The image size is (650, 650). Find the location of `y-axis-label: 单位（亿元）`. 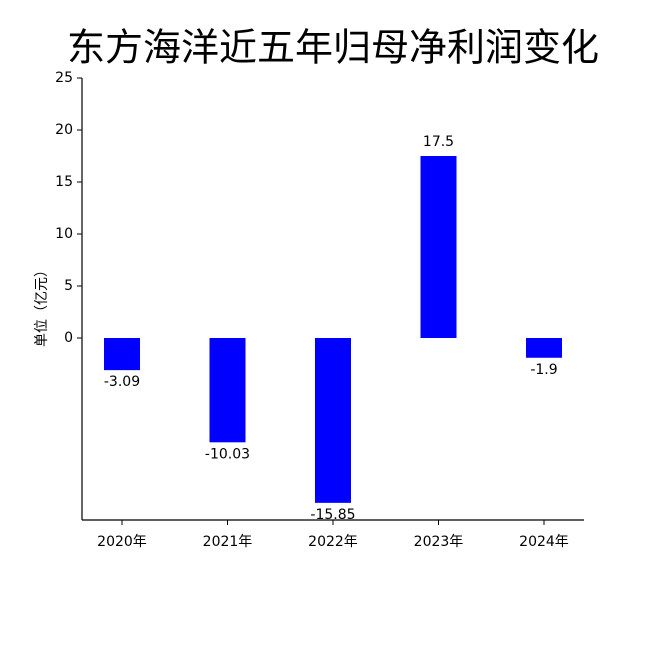

y-axis-label: 单位（亿元） is located at coordinates (42, 305).